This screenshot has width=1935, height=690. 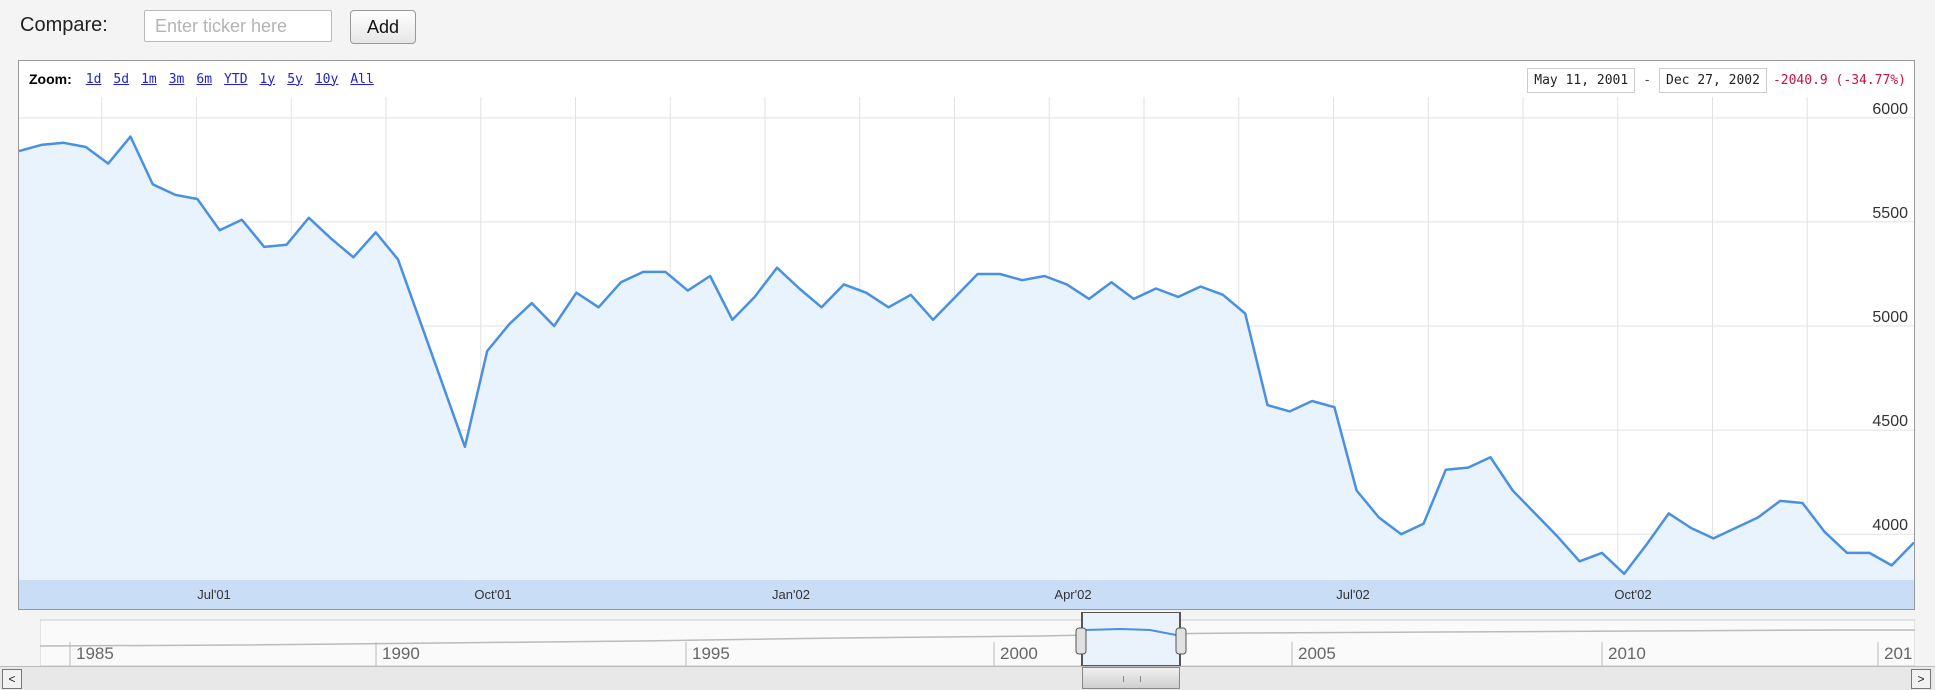 I want to click on x-tick-label: Oct'01, so click(x=492, y=594).